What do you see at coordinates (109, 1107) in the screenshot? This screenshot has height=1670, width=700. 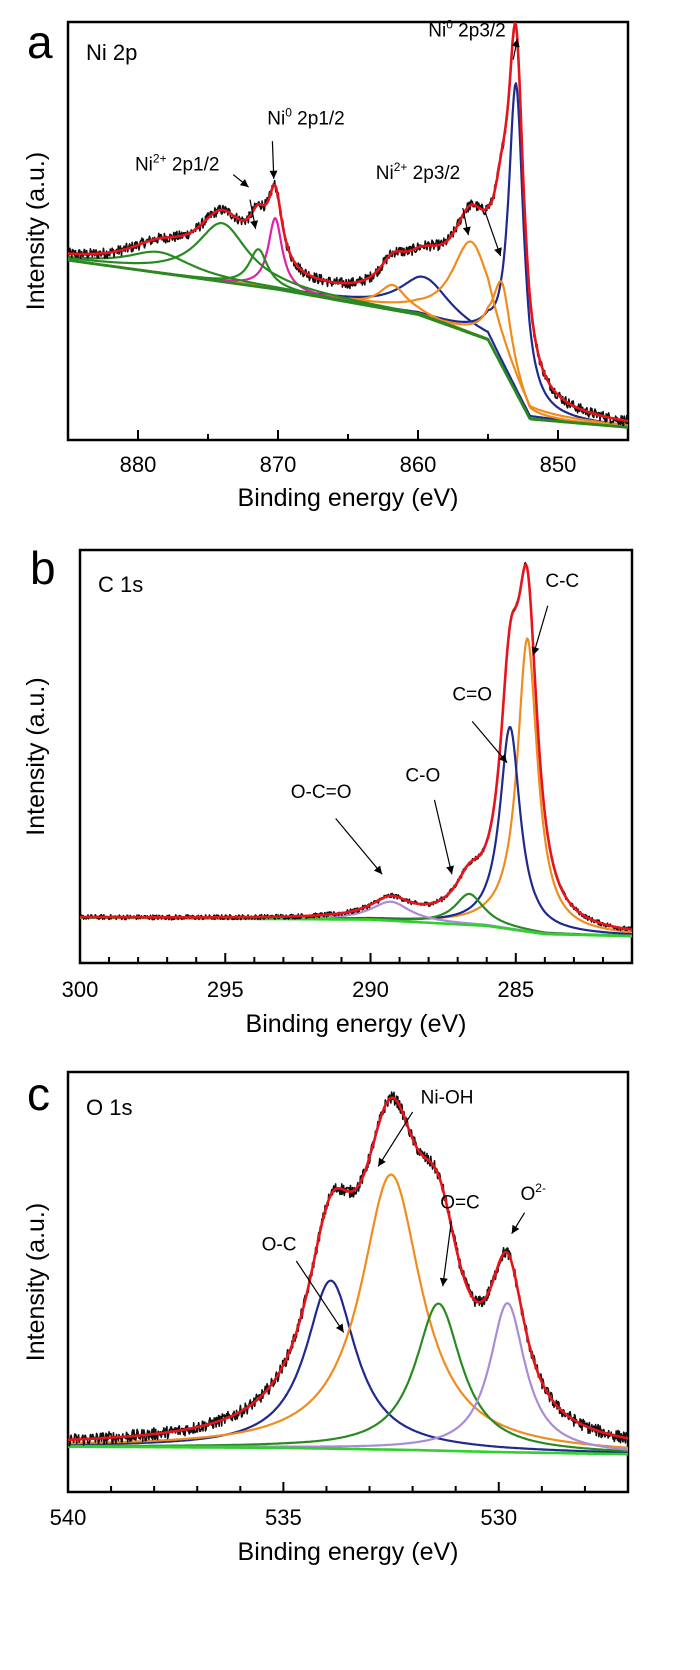 I see `panel-label: O 1s` at bounding box center [109, 1107].